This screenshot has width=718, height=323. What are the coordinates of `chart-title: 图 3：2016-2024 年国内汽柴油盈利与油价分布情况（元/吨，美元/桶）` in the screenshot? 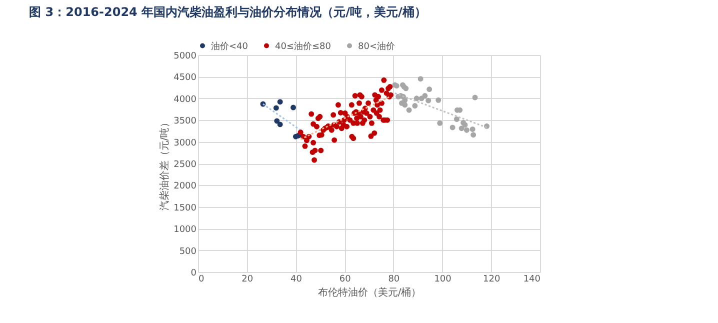 It's located at (227, 12).